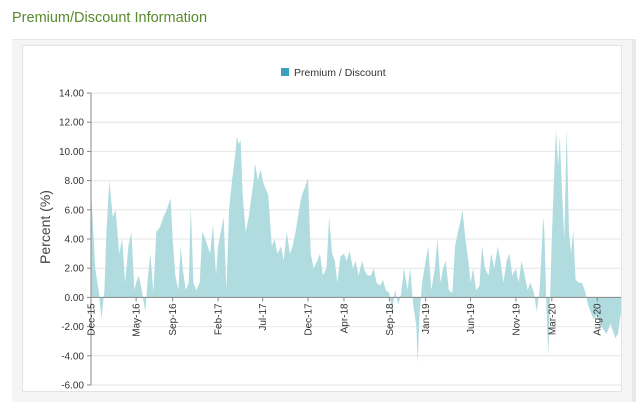  Describe the element at coordinates (219, 319) in the screenshot. I see `x-tick-label-3: Feb-17` at that location.